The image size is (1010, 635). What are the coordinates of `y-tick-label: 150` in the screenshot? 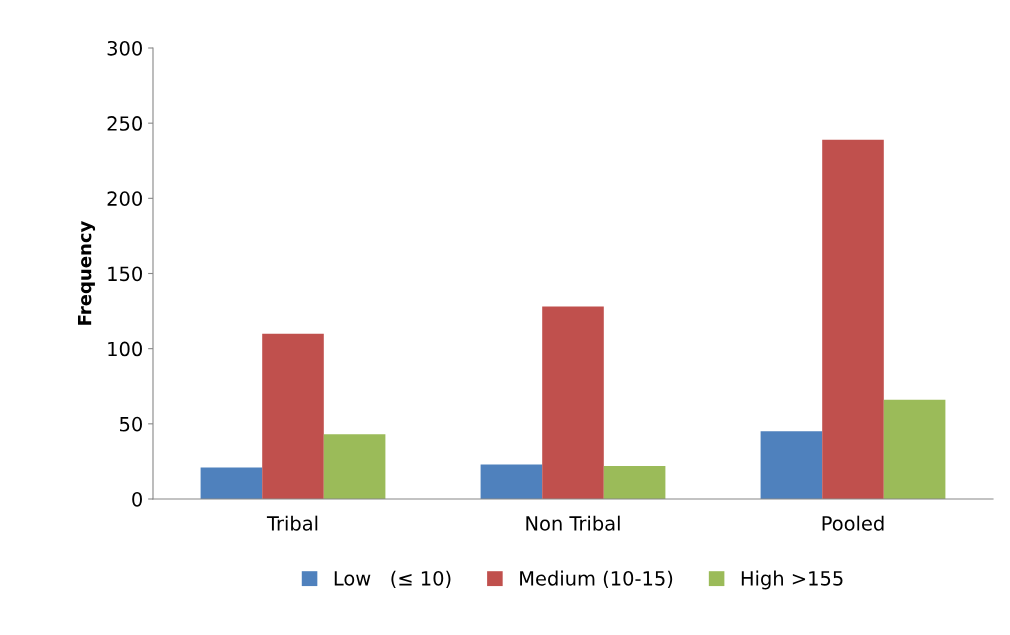 It's located at (125, 274).